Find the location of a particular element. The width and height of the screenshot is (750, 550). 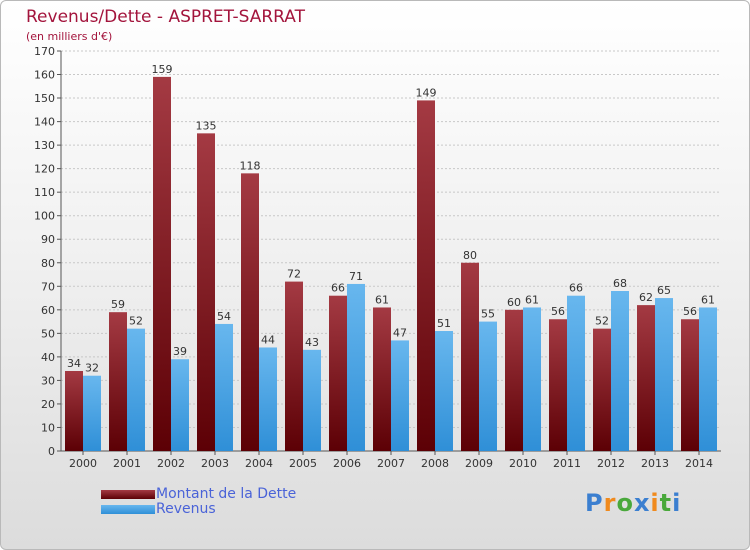

bar-revenus-2005 is located at coordinates (312, 400).